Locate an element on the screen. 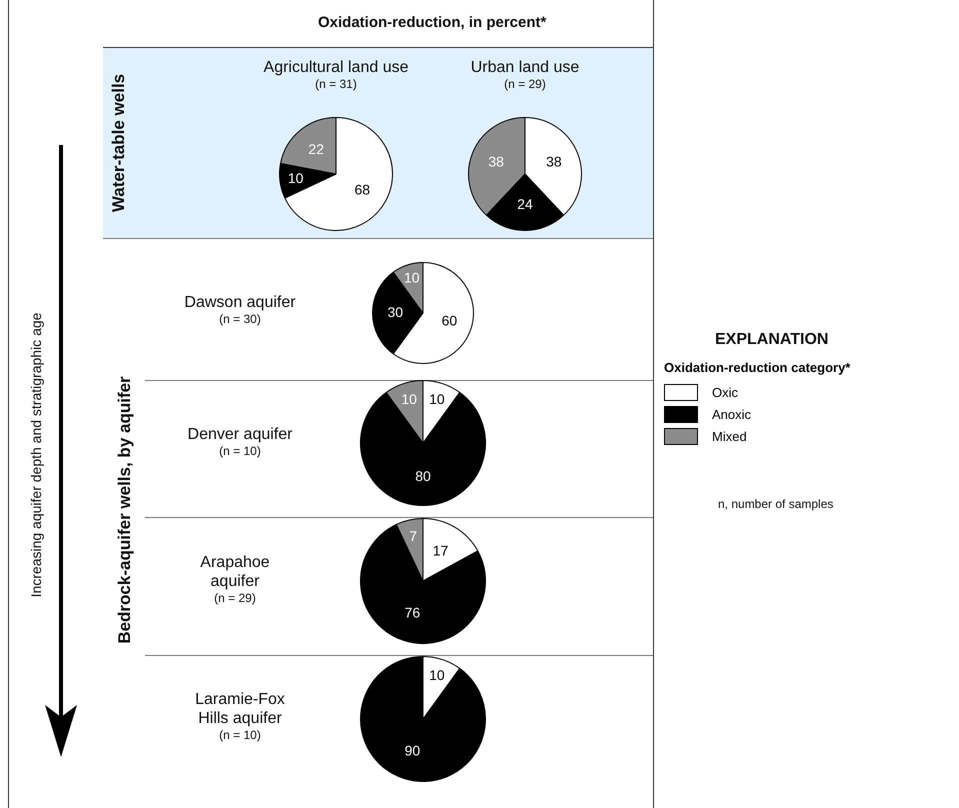 This screenshot has width=959, height=808. legend-label: Mixed is located at coordinates (729, 436).